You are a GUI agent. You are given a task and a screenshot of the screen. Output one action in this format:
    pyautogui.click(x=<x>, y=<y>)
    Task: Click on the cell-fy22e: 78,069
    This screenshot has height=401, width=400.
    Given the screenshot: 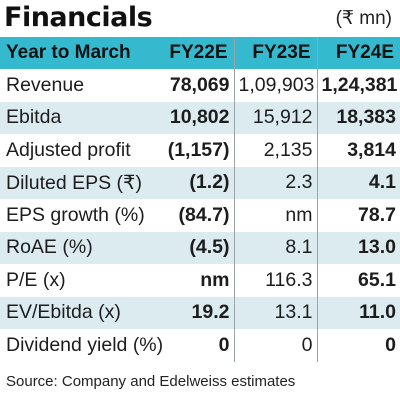 What is the action you would take?
    pyautogui.click(x=199, y=84)
    